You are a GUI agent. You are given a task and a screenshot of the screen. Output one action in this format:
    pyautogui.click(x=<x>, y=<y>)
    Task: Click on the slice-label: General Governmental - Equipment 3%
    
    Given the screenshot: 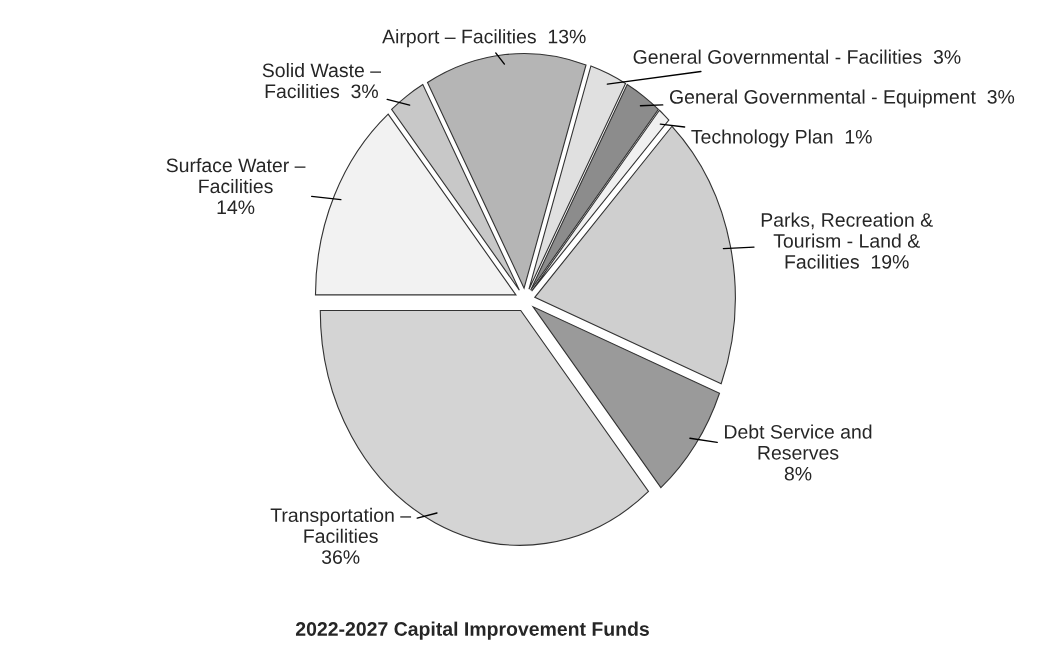 What is the action you would take?
    pyautogui.click(x=842, y=98)
    